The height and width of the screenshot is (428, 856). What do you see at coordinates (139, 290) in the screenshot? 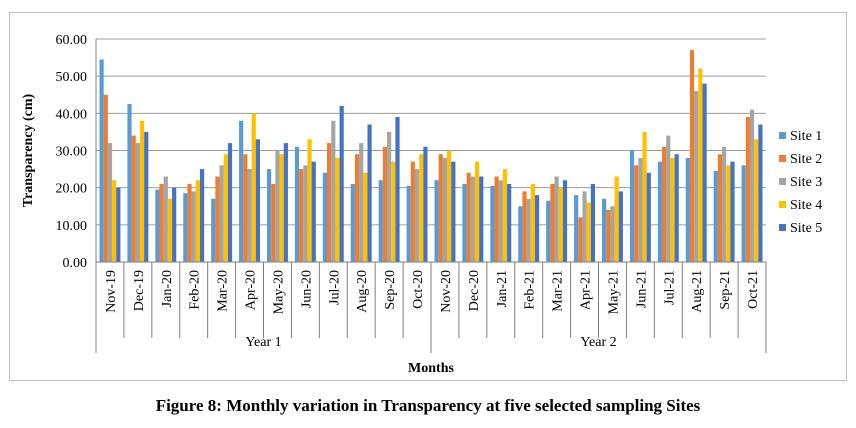
I see `x-tick-label: Dec-19` at bounding box center [139, 290].